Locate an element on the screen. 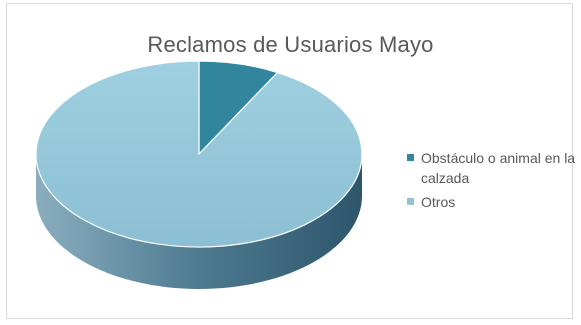 The height and width of the screenshot is (325, 581). legend-item-obstaculo: Obstáculo o animal en la calzada is located at coordinates (492, 168).